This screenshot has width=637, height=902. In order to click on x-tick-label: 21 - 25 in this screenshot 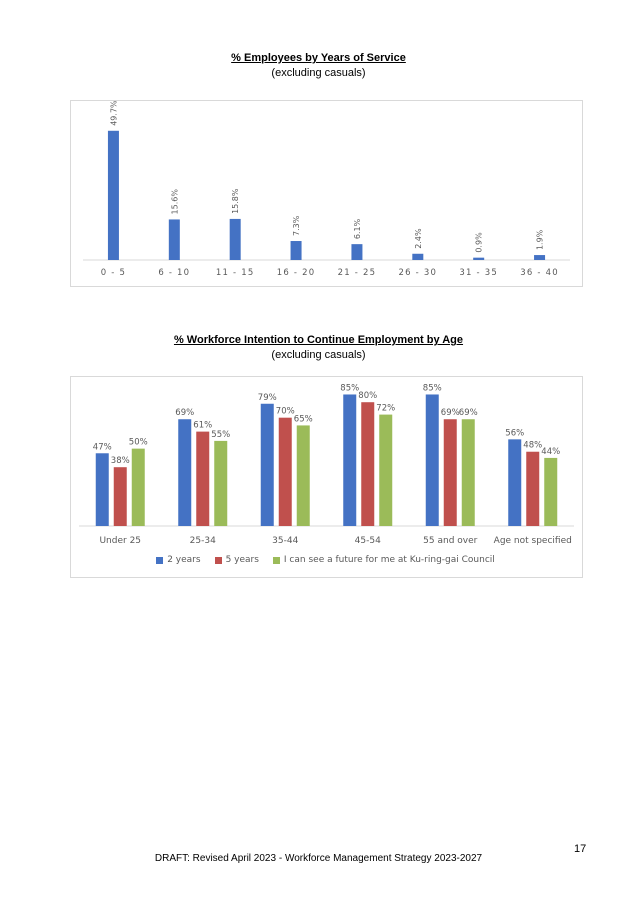, I will do `click(357, 273)`.